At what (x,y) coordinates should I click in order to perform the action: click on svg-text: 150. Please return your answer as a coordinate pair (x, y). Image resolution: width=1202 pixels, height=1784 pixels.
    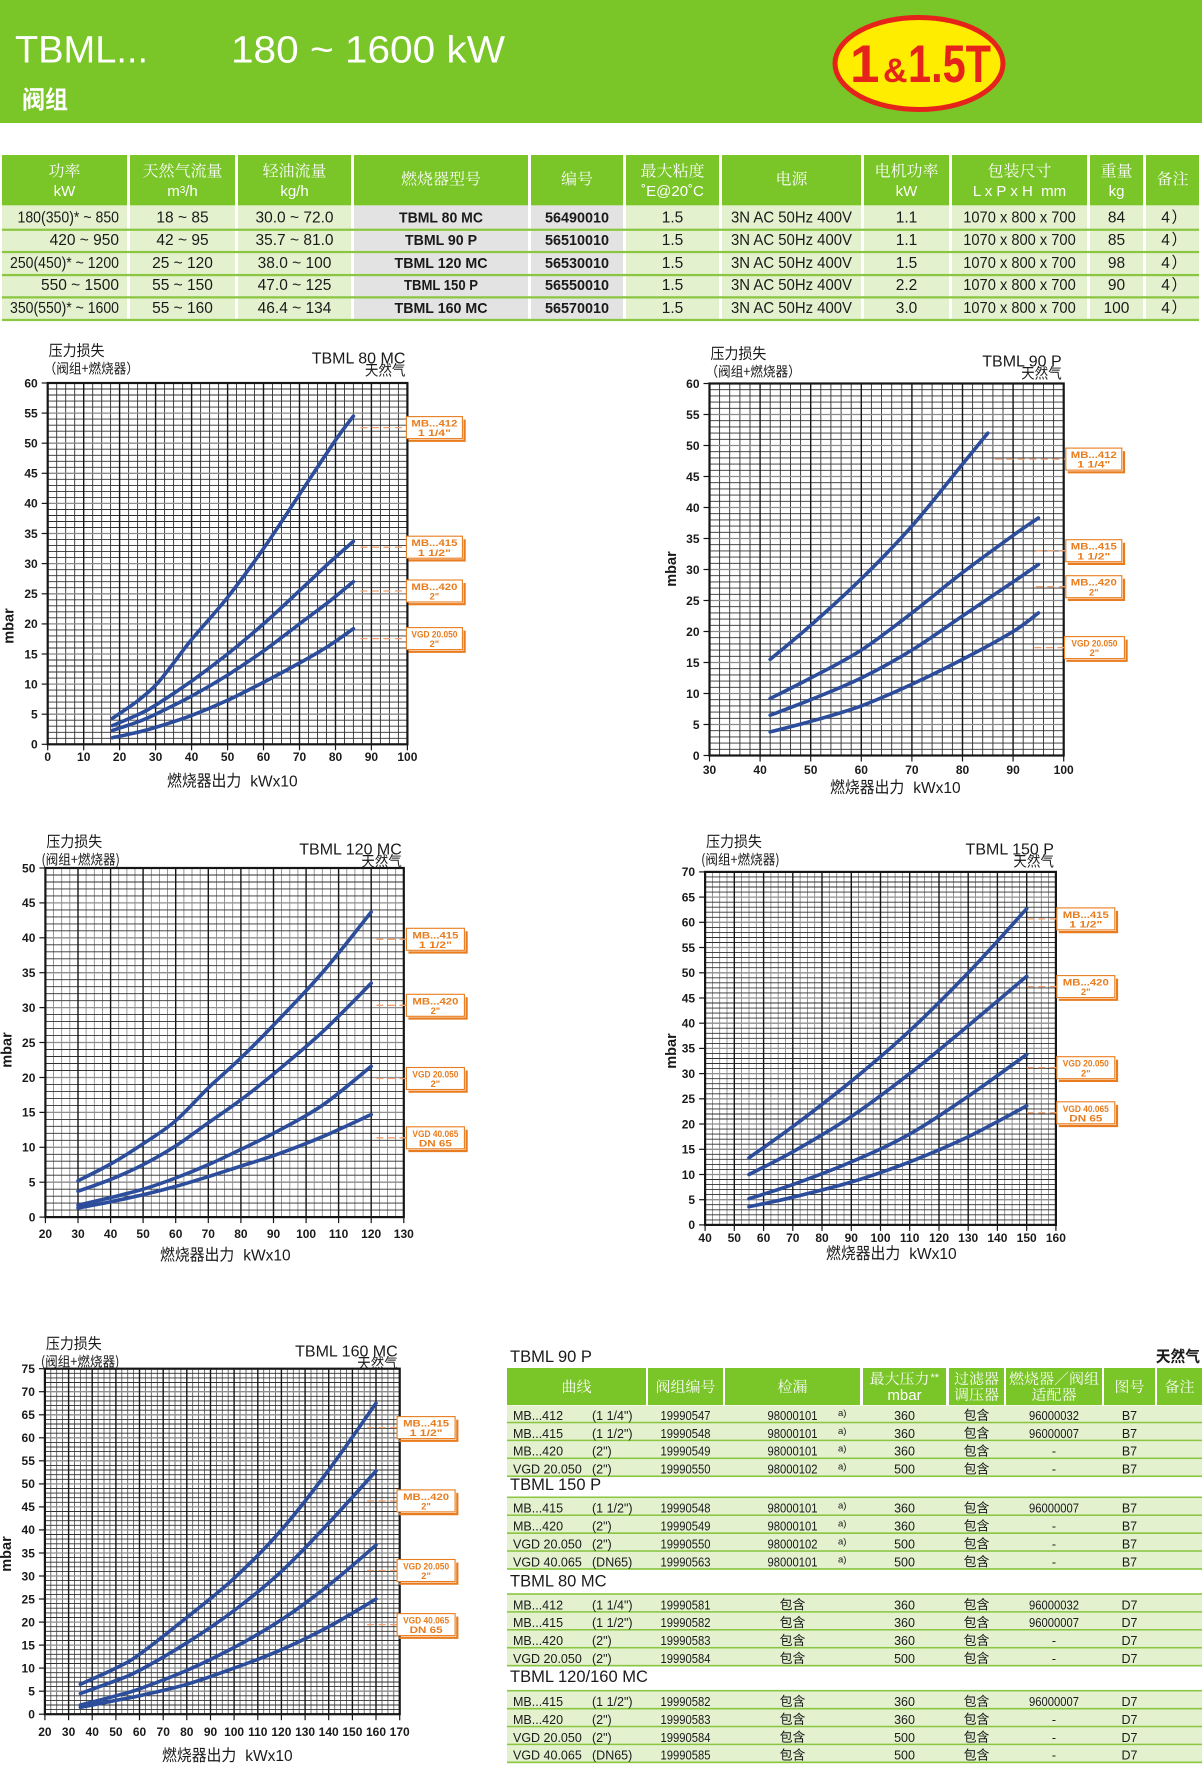
    Looking at the image, I should click on (1027, 1238).